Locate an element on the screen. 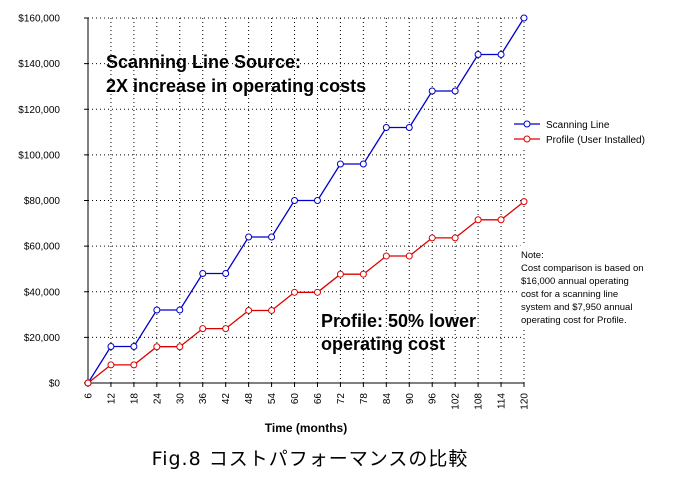 This screenshot has height=482, width=695. legend-label-scanning-line: Scanning Line is located at coordinates (578, 125).